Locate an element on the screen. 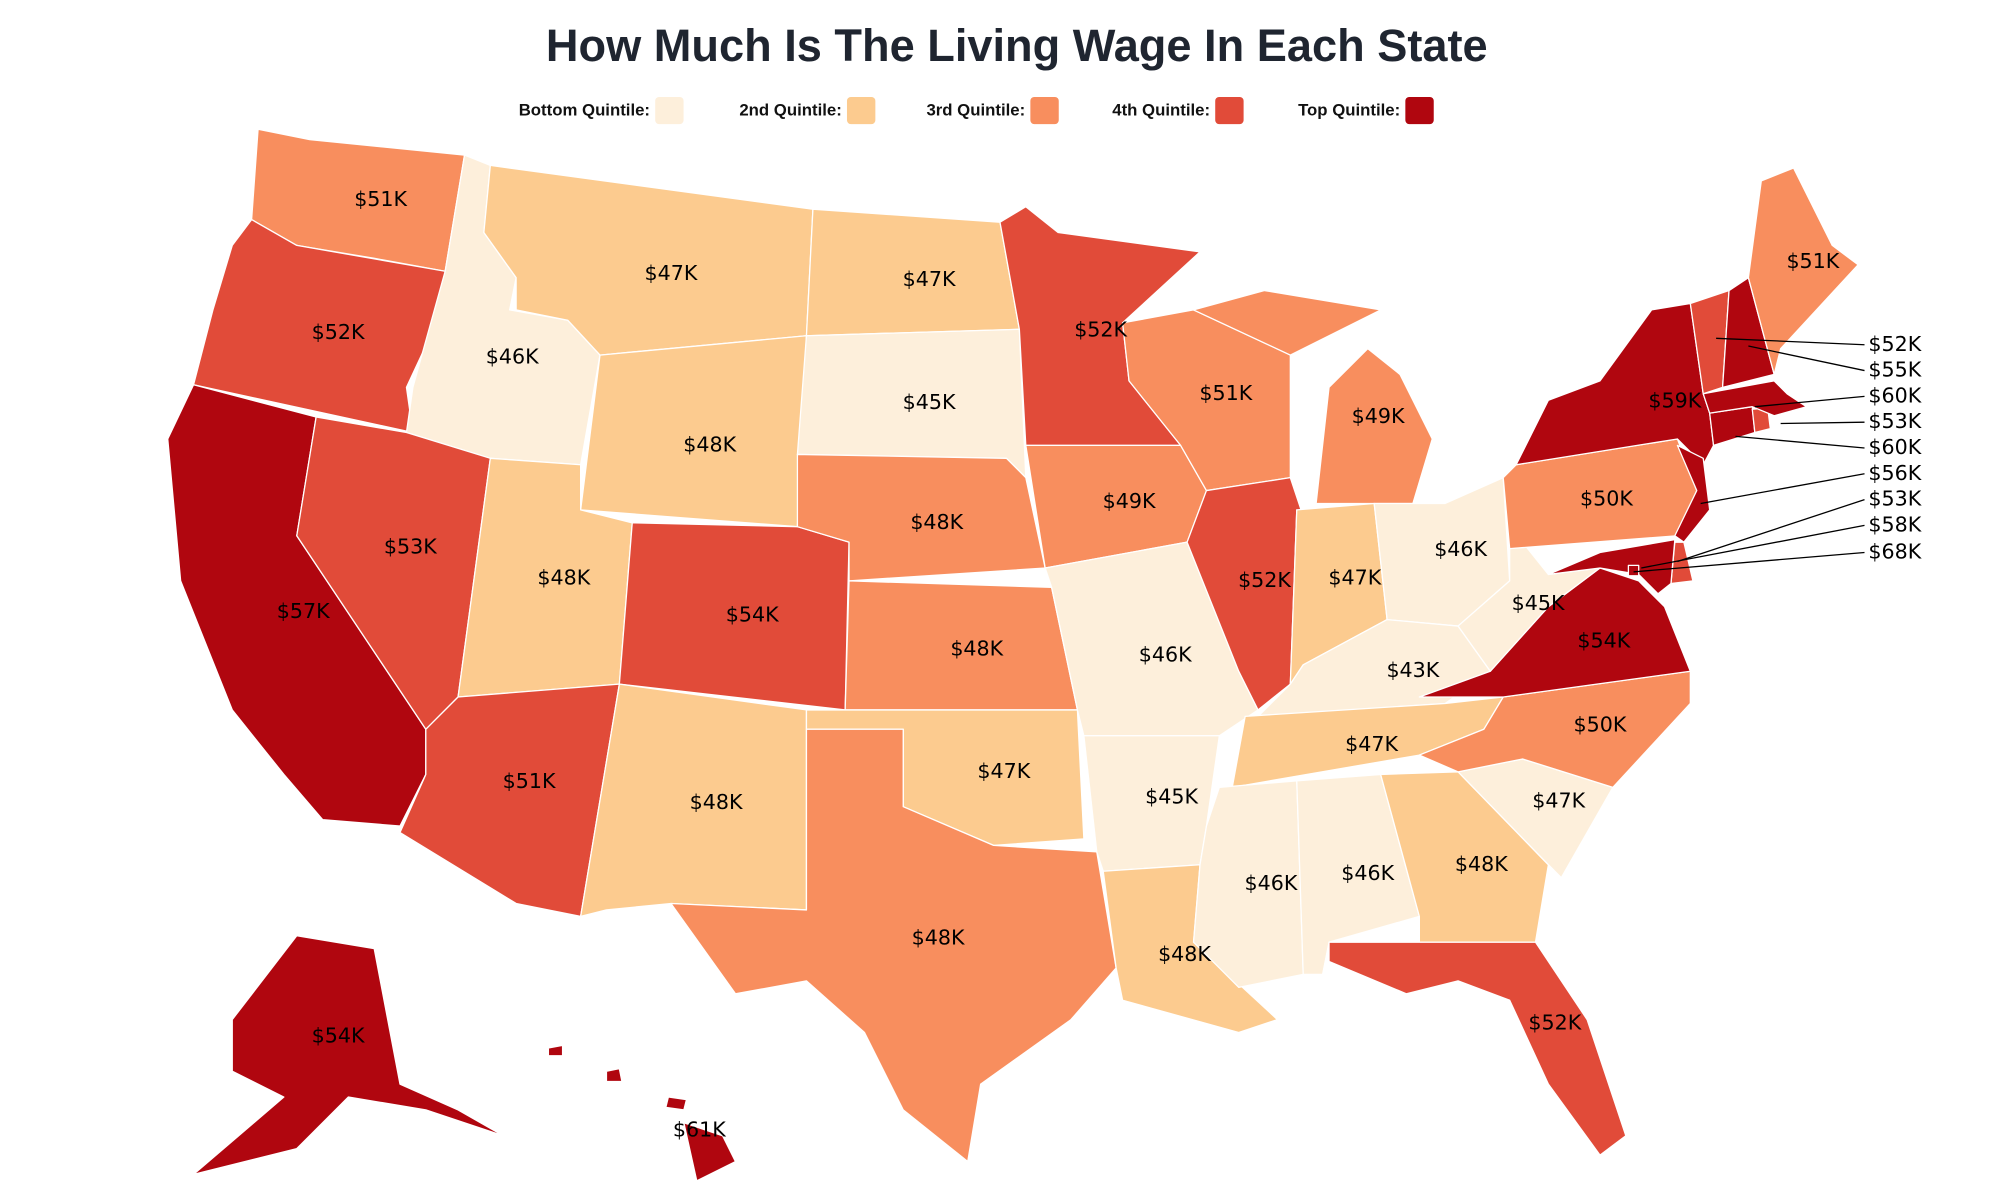 The image size is (2000, 1185). legend-label: 4th Quintile: is located at coordinates (1161, 110).